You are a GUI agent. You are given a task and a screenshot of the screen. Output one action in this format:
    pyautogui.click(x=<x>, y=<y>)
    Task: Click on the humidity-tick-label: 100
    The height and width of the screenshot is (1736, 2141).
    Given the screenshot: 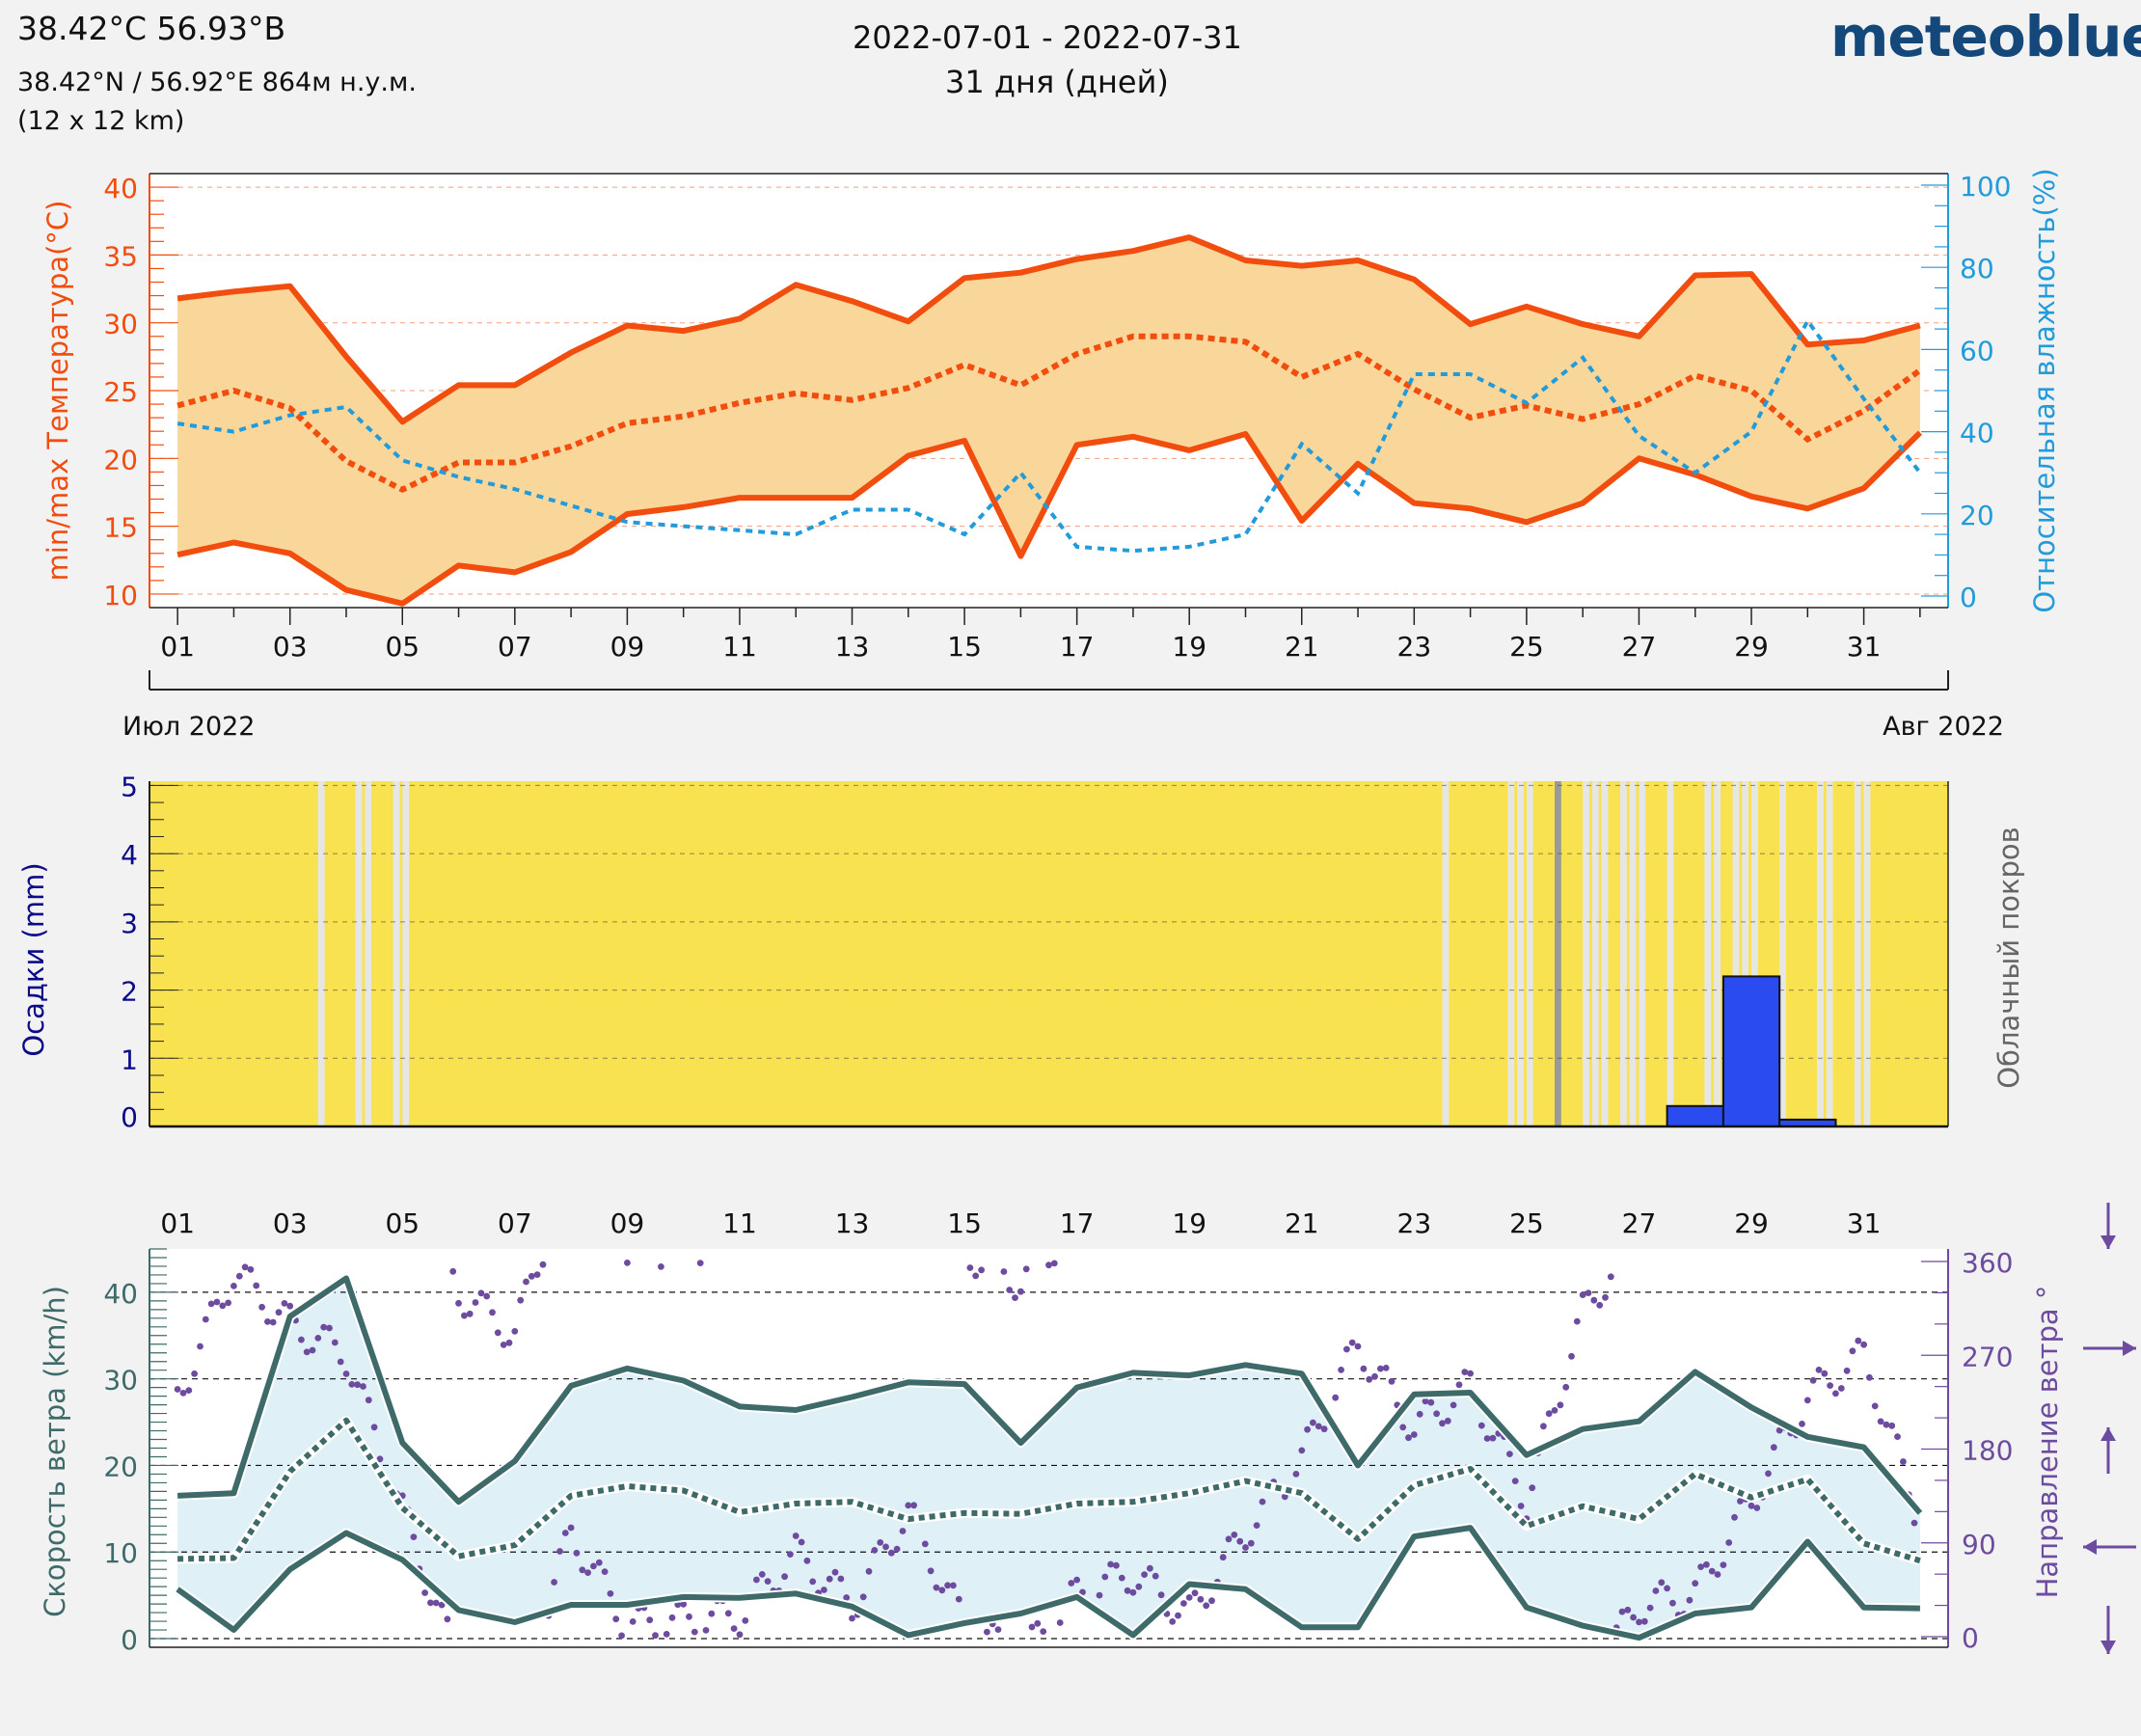 What is the action you would take?
    pyautogui.click(x=1986, y=187)
    